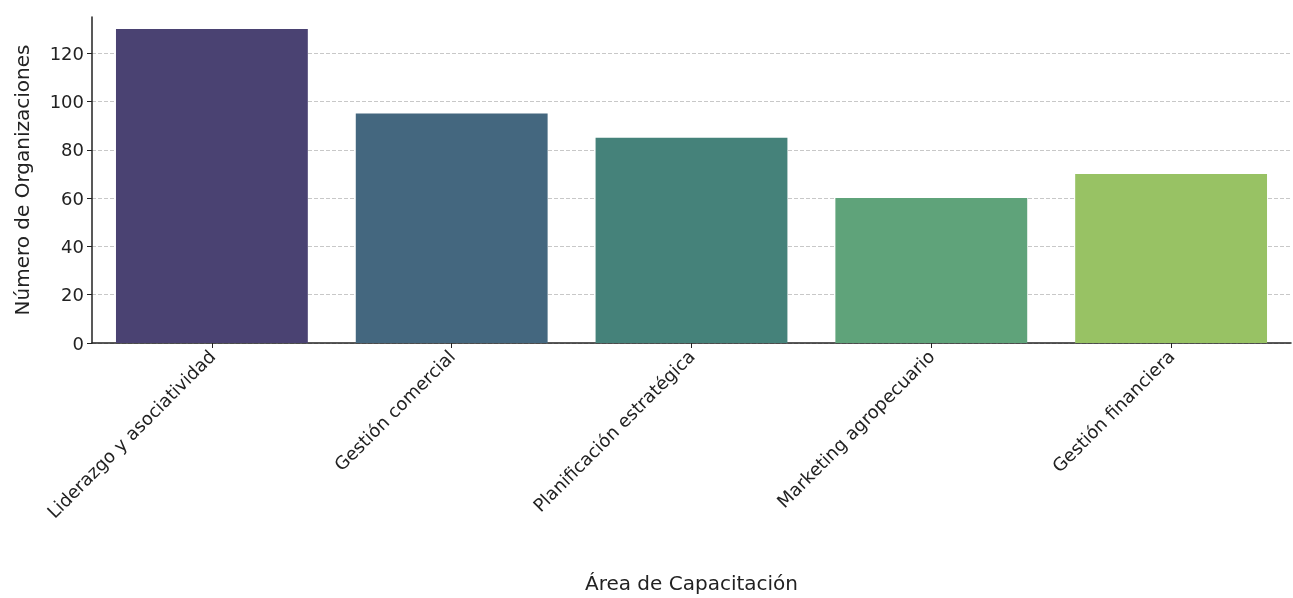 This screenshot has width=1293, height=598. I want to click on x-axis-title: Área de Capacitación, so click(691, 583).